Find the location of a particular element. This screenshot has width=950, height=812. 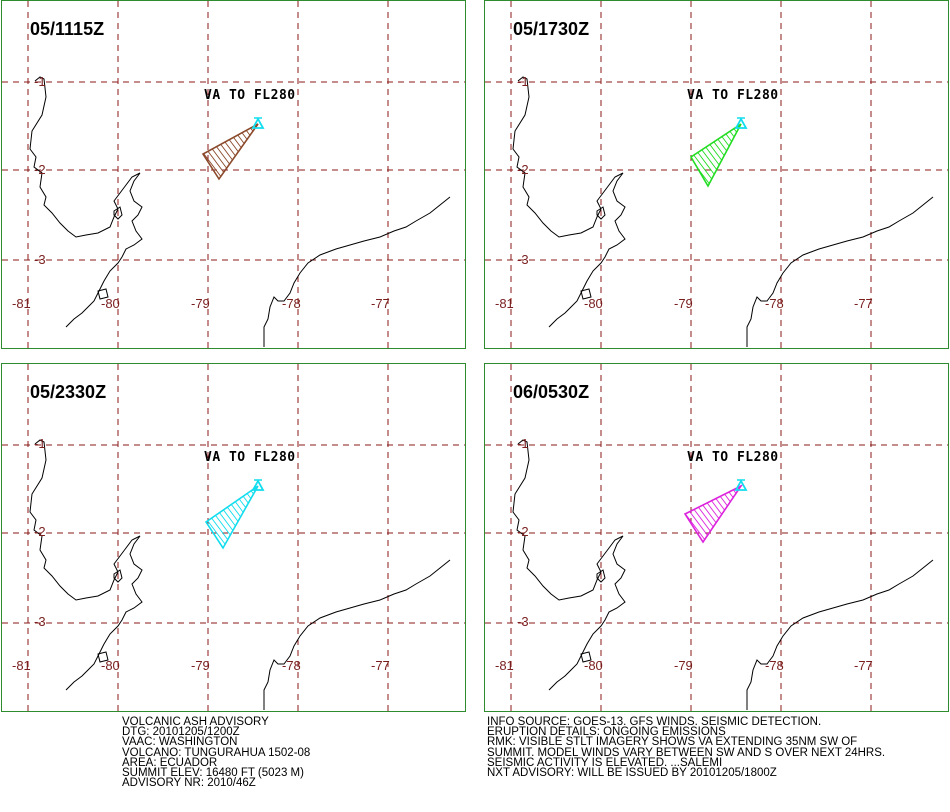

advisory-line: VAAC: WASHINGTON is located at coordinates (180, 742).